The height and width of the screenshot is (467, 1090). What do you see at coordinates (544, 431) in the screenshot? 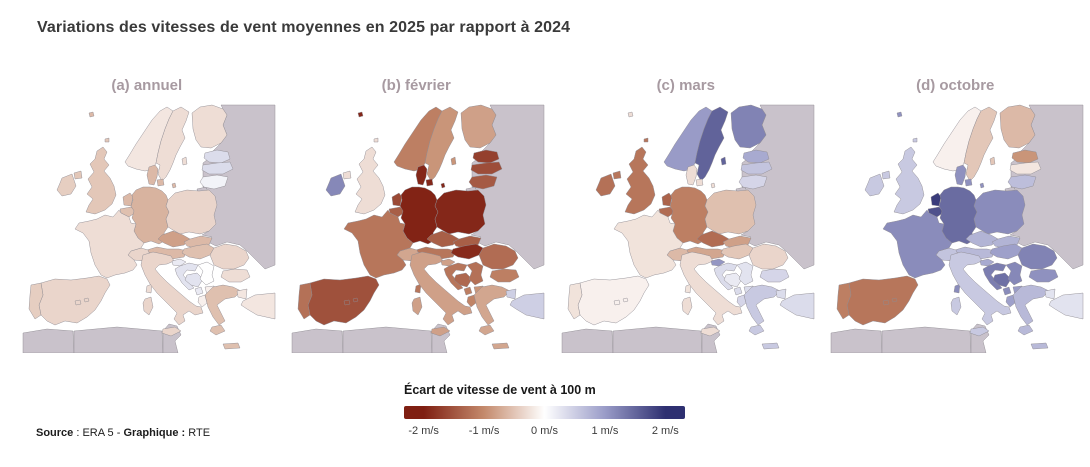
I see `colorbar-tick-label: 0 m/s` at bounding box center [544, 431].